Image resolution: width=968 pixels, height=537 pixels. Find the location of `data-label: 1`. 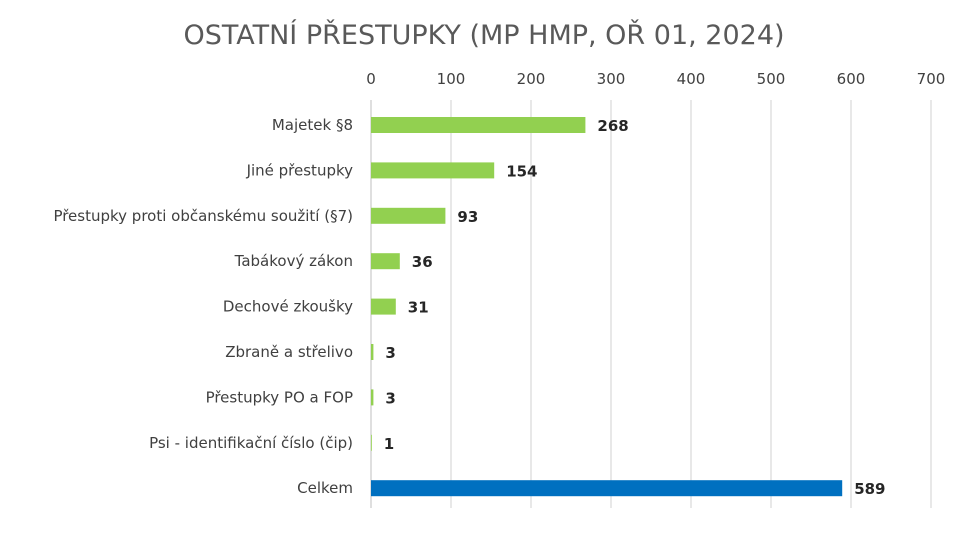

data-label: 1 is located at coordinates (389, 444).